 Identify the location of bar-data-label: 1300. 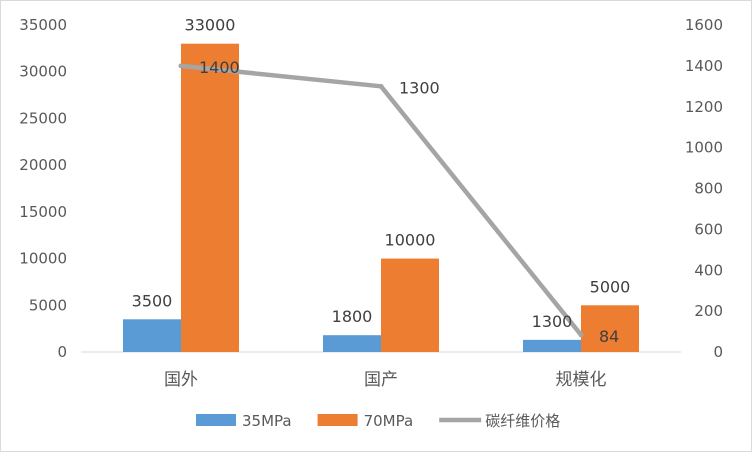
(552, 321).